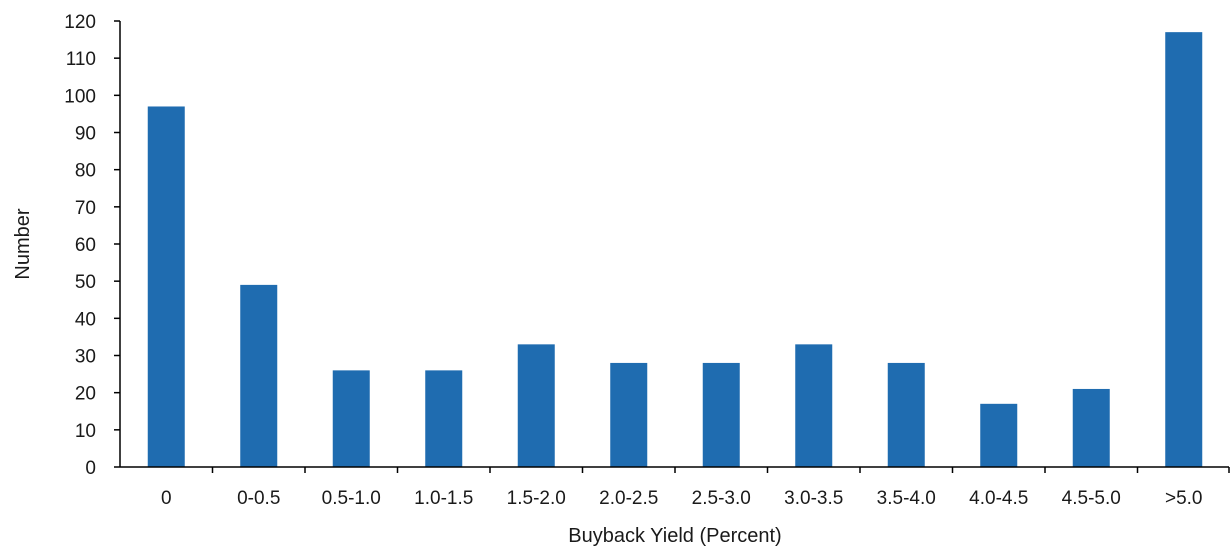 This screenshot has width=1230, height=552. I want to click on bar-0-0.5, so click(259, 375).